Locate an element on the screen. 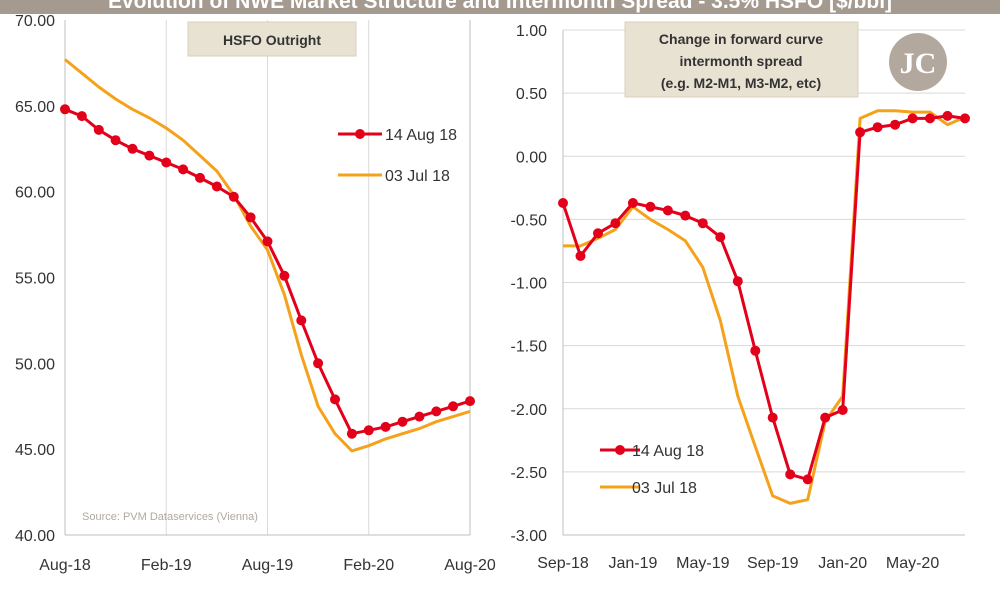 This screenshot has height=600, width=1000. left-title-box: HSFO Outright is located at coordinates (272, 39).